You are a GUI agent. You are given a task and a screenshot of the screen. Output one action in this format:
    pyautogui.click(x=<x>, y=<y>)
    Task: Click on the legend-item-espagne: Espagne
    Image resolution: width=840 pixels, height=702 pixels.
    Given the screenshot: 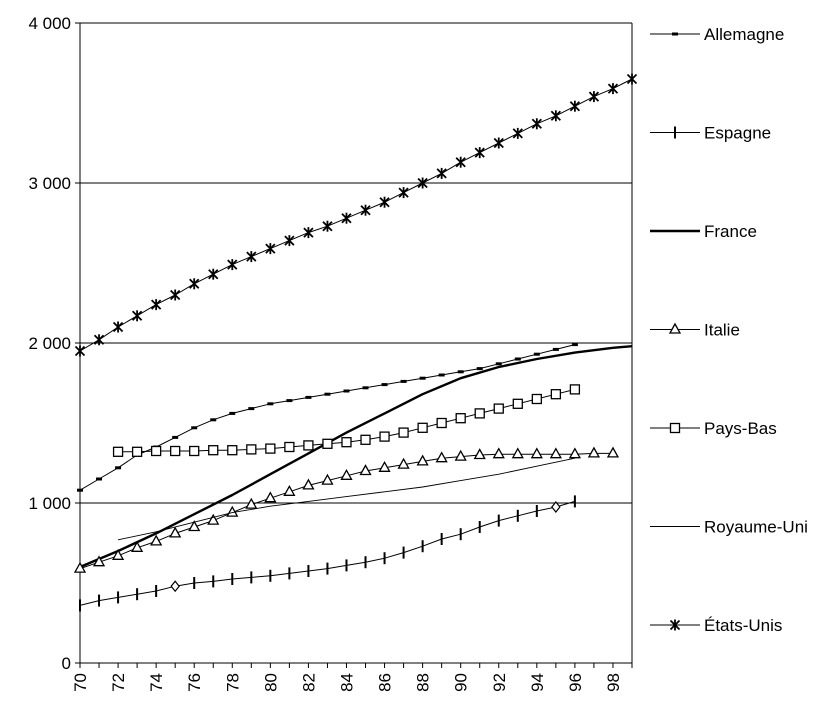 What is the action you would take?
    pyautogui.click(x=710, y=133)
    